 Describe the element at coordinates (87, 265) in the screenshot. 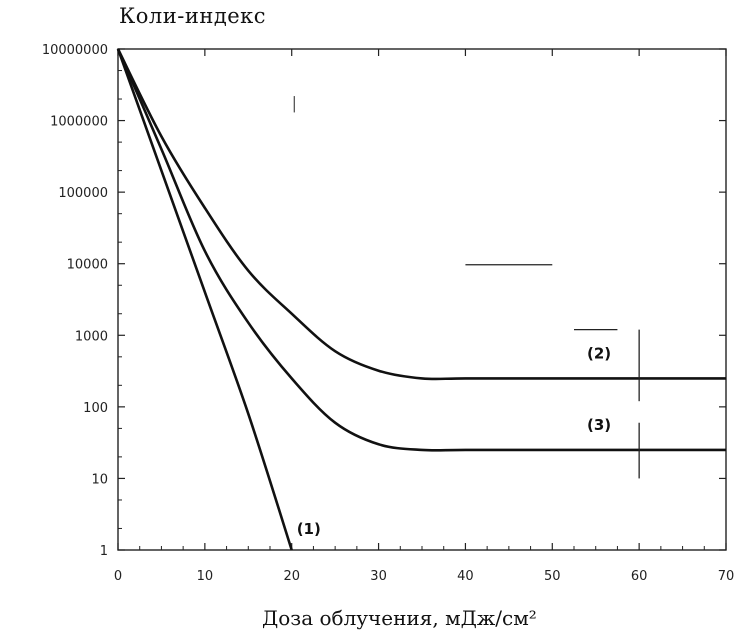

I see `y-tick-label: 10000` at that location.